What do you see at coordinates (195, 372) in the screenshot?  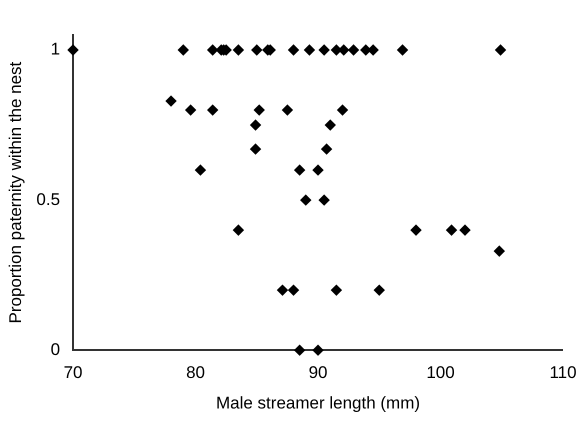 I see `x-tick-label: 80` at bounding box center [195, 372].